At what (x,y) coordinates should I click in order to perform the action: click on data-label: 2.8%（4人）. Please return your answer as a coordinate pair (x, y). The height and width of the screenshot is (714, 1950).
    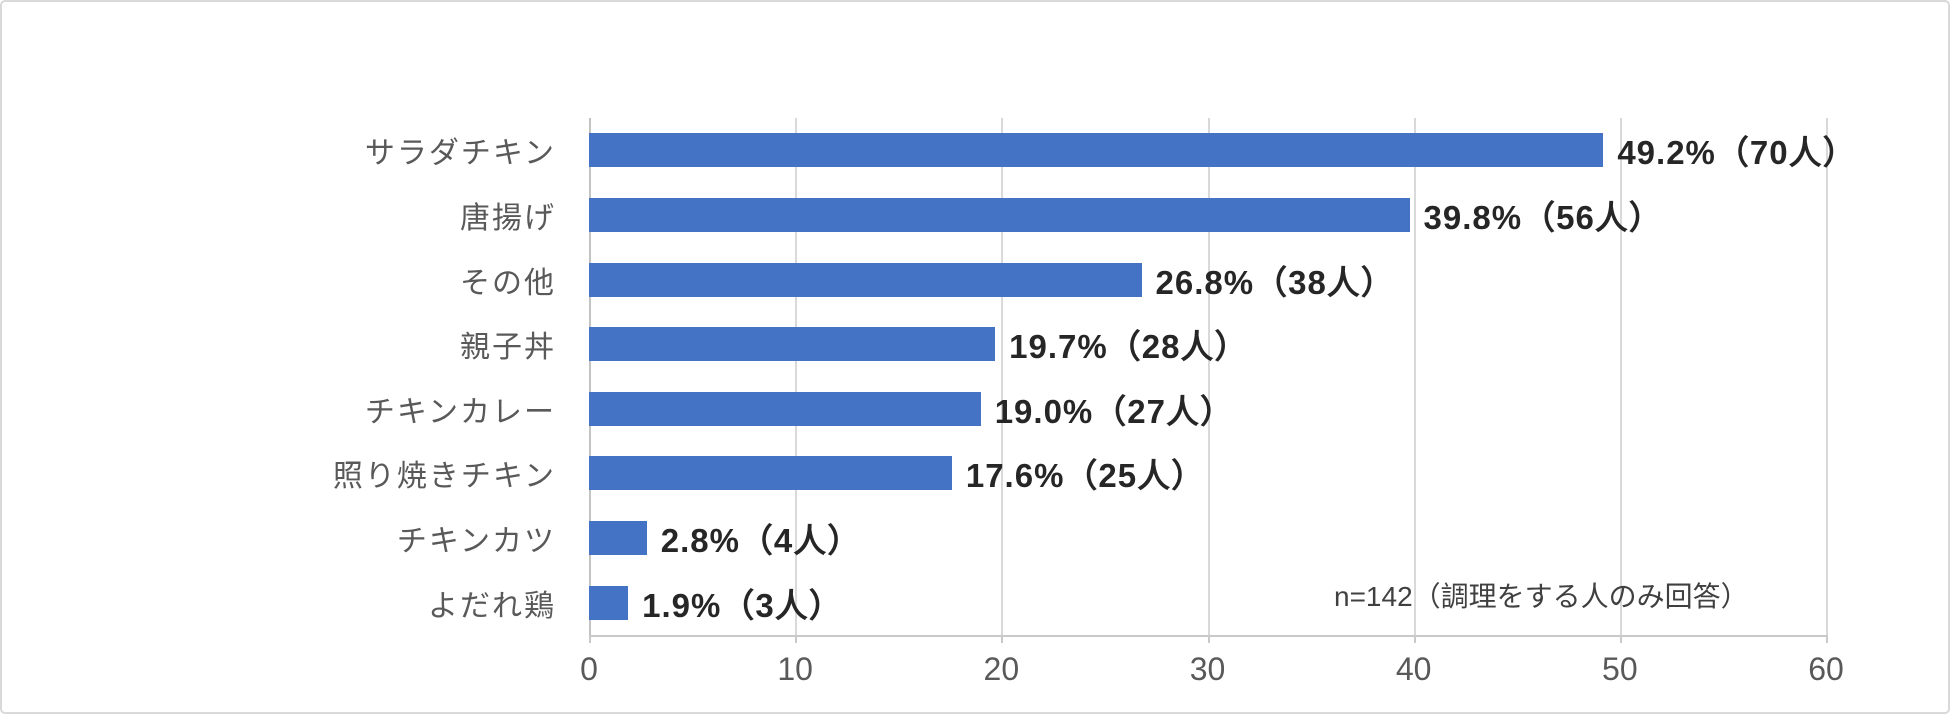
    Looking at the image, I should click on (761, 541).